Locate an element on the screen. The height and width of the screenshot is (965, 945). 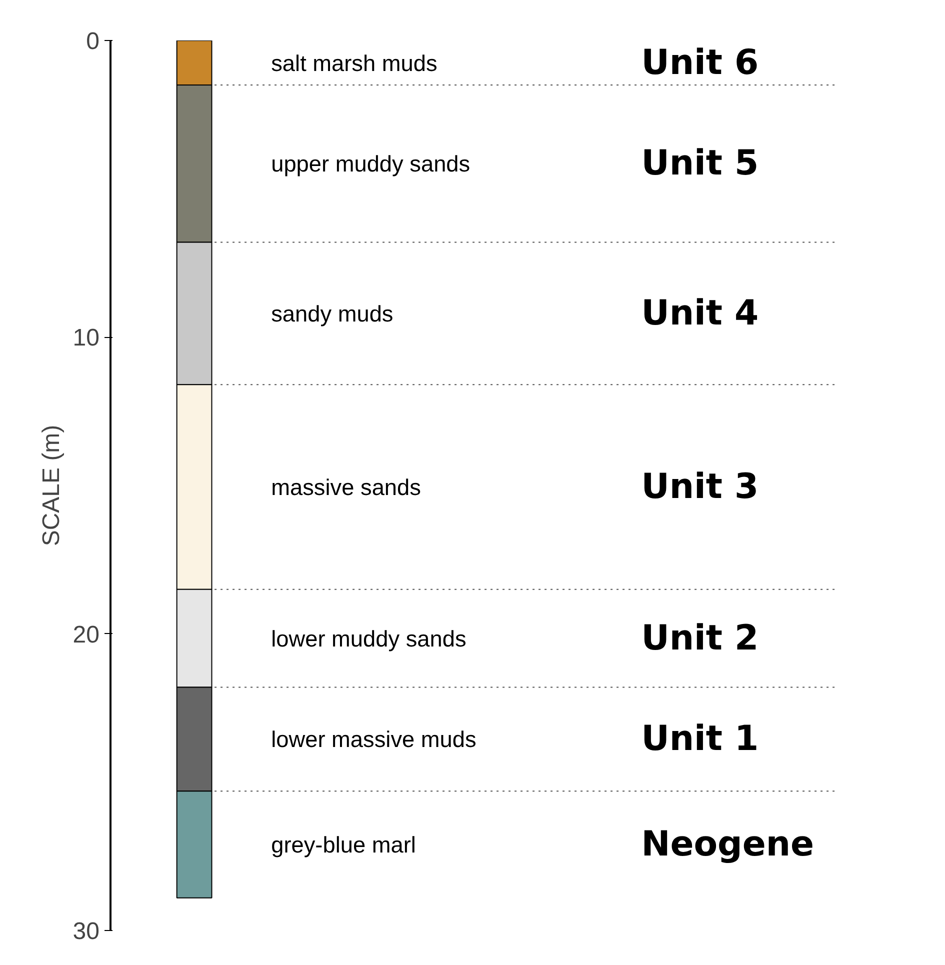
text: grey-blue marl is located at coordinates (343, 844).